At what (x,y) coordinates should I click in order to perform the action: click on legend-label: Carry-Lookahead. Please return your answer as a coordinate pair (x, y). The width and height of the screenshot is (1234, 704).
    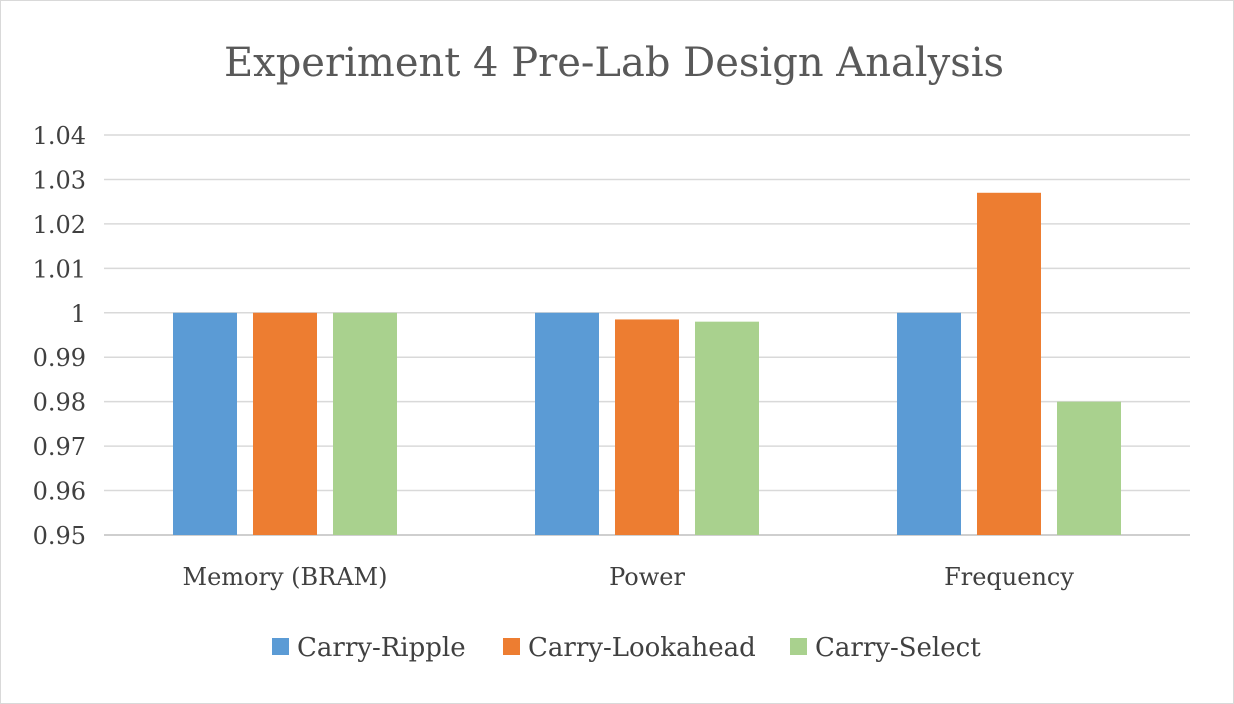
    Looking at the image, I should click on (642, 648).